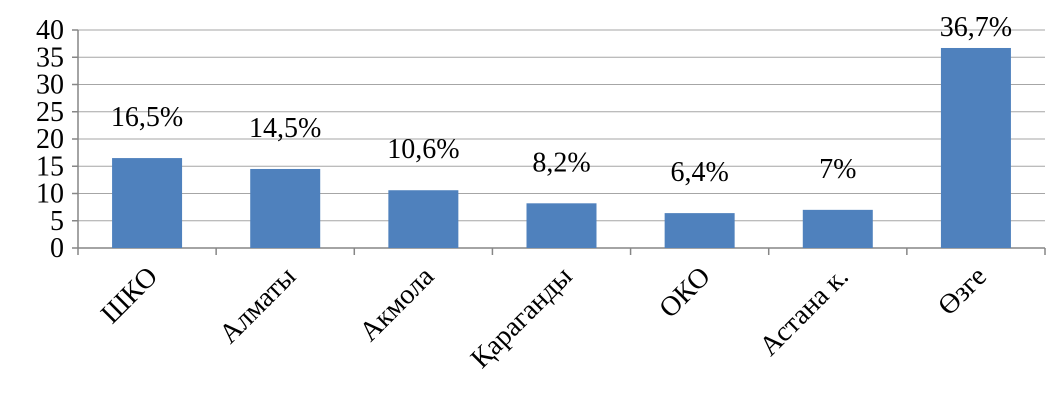  What do you see at coordinates (257, 305) in the screenshot?
I see `x-tick-label: Алматы` at bounding box center [257, 305].